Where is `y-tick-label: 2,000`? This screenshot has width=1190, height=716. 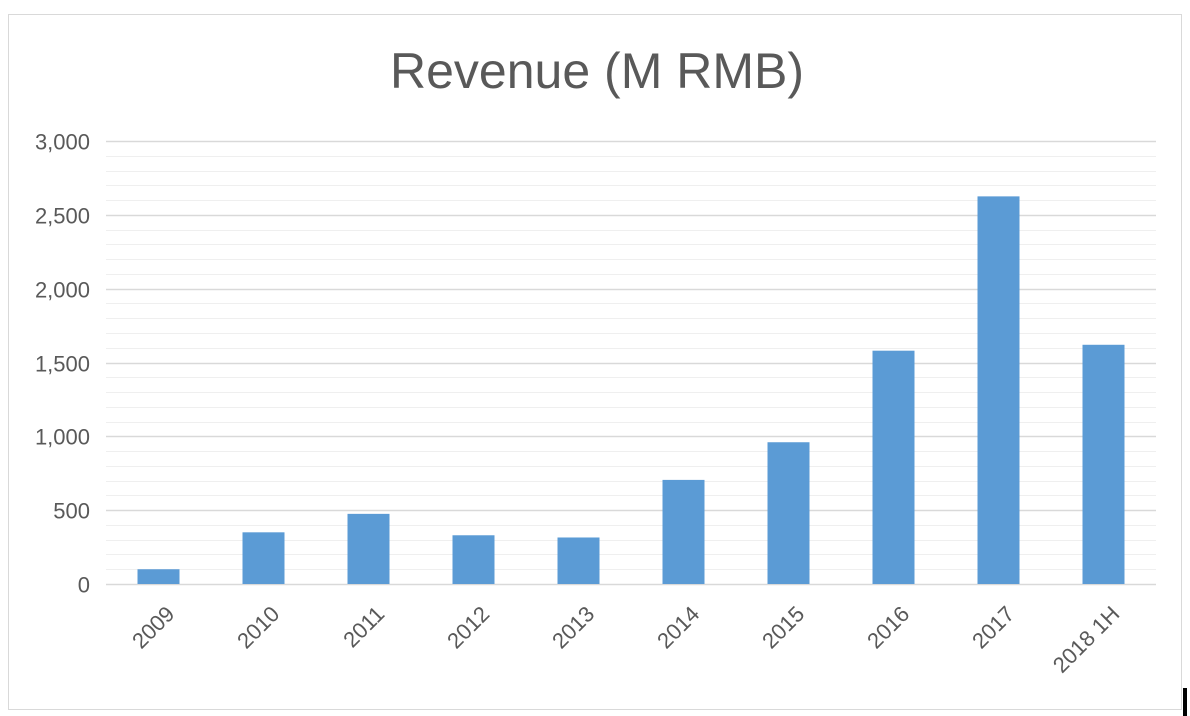
y-tick-label: 2,000 is located at coordinates (62, 290).